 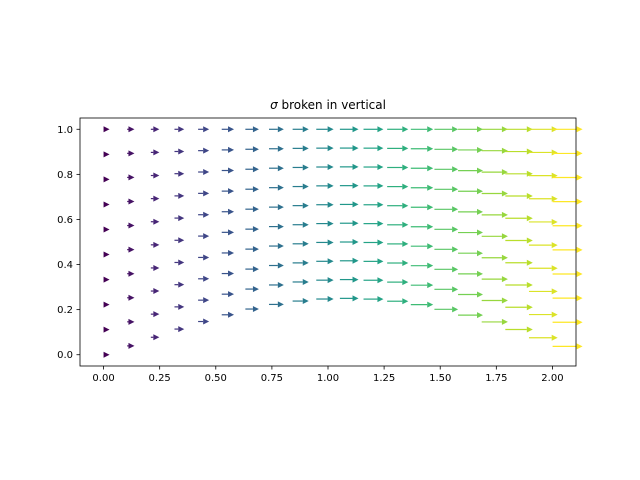 I want to click on x-tick-label: 1.75, so click(x=496, y=378).